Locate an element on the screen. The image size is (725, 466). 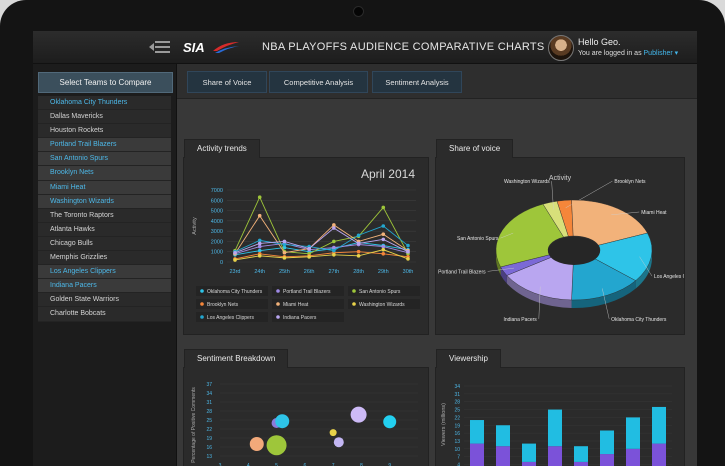
pie-slice-miami-heat is located at coordinates (609, 222).